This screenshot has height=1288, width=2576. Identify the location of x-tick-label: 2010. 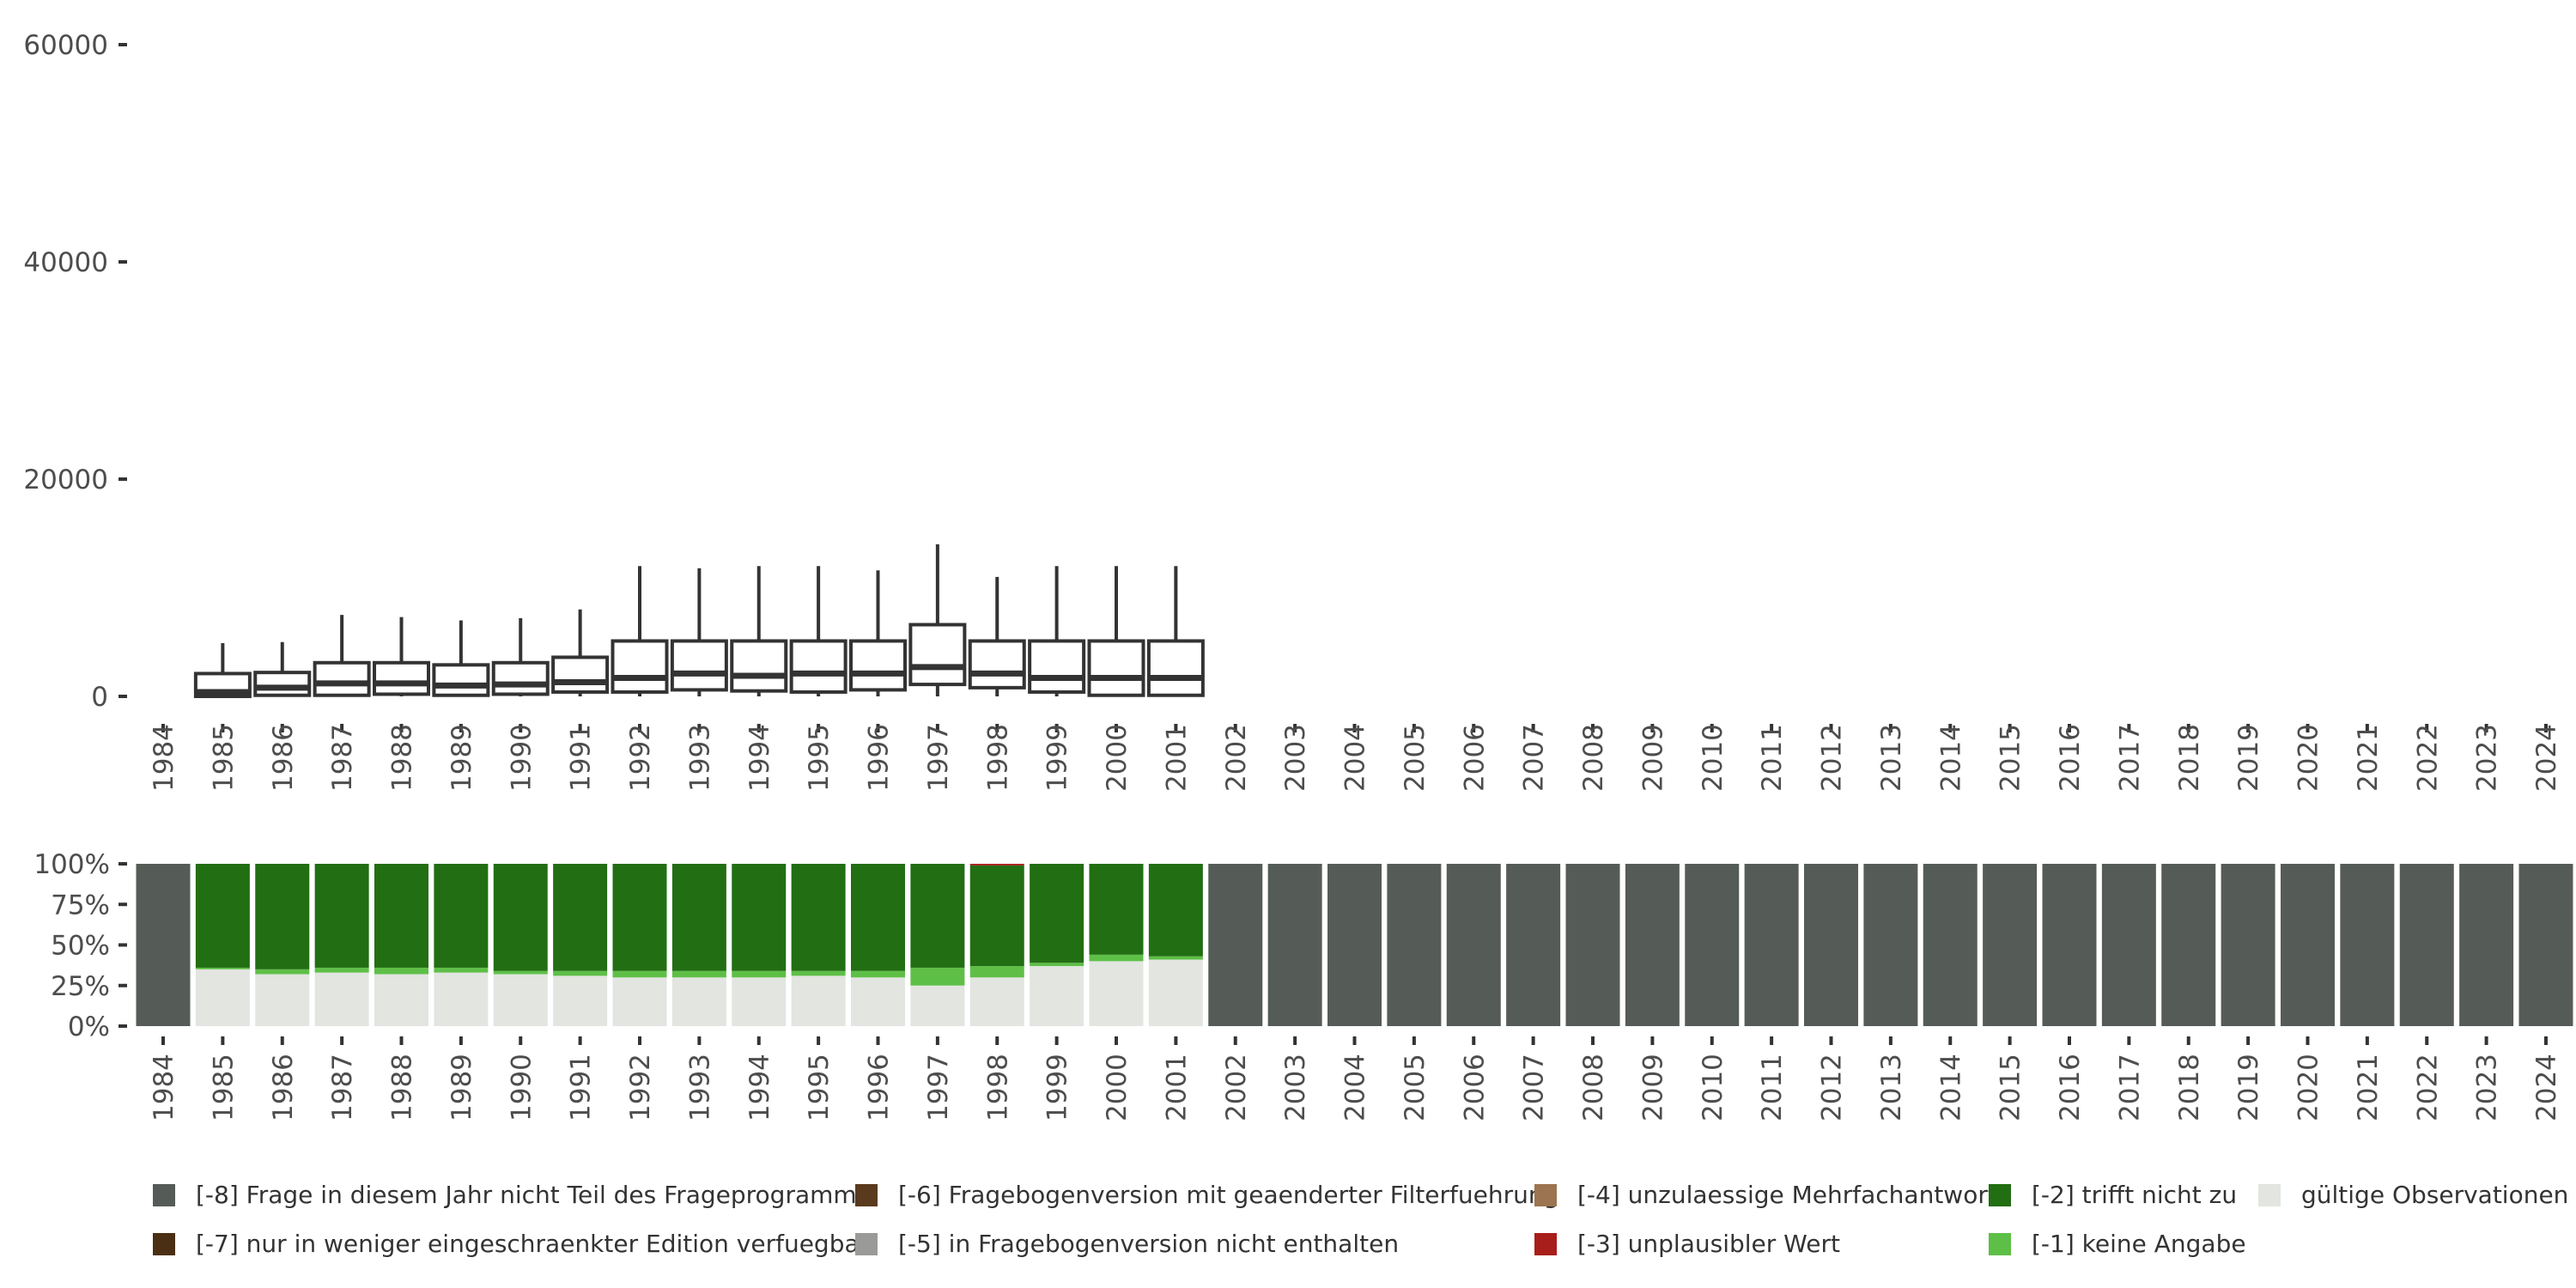
(1713, 758).